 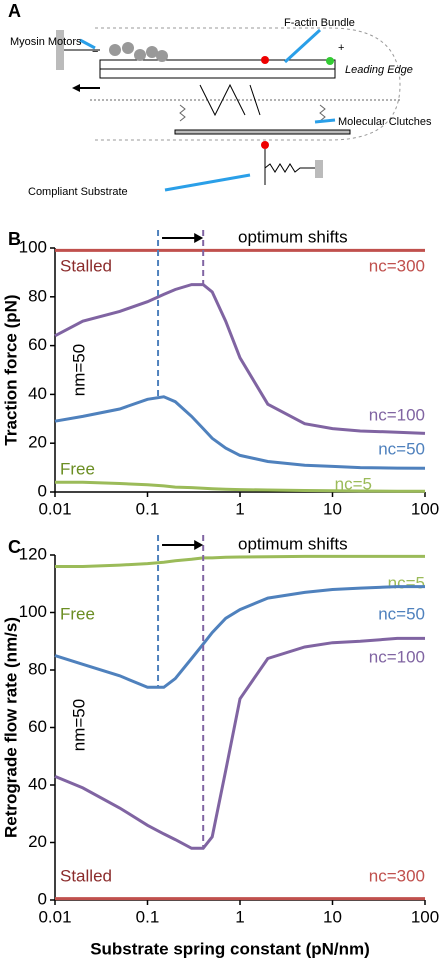 I want to click on diagram-label: Compliant Substrate, so click(x=78, y=192).